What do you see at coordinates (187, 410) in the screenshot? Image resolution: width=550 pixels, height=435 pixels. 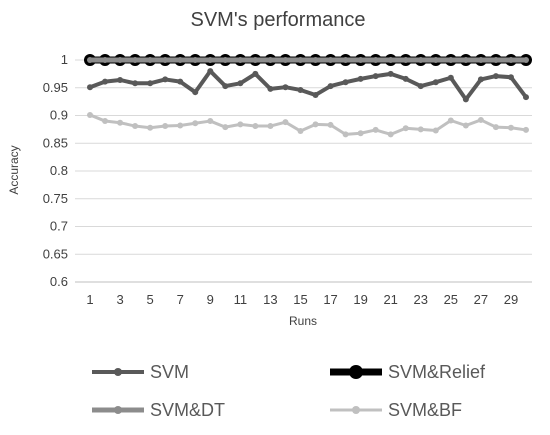 I see `legend-label: SVM&DT` at bounding box center [187, 410].